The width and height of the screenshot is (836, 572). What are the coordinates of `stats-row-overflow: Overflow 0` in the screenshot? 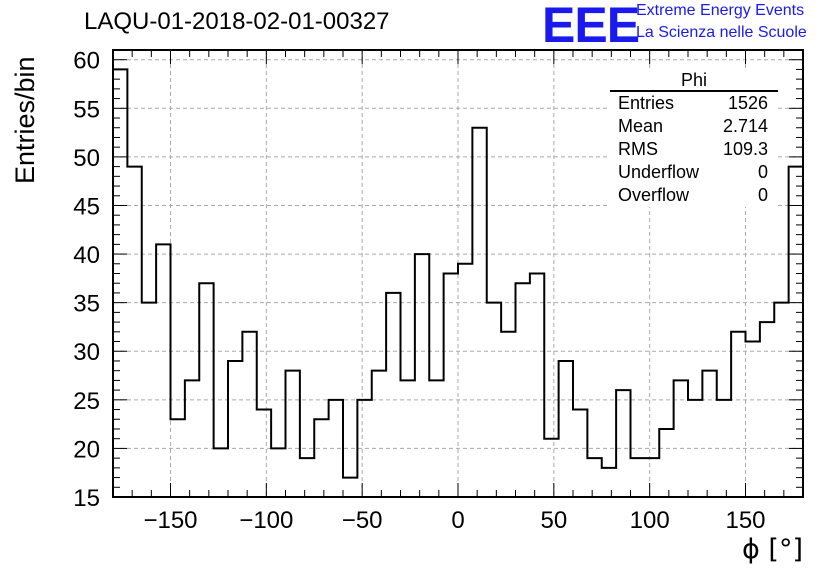 It's located at (694, 195).